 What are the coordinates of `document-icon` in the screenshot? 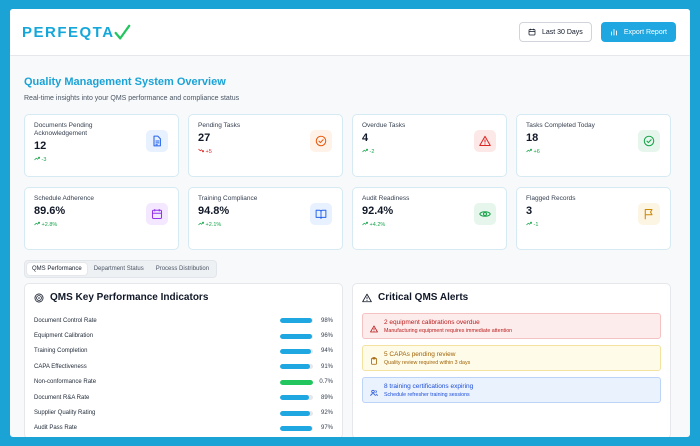 It's located at (157, 141).